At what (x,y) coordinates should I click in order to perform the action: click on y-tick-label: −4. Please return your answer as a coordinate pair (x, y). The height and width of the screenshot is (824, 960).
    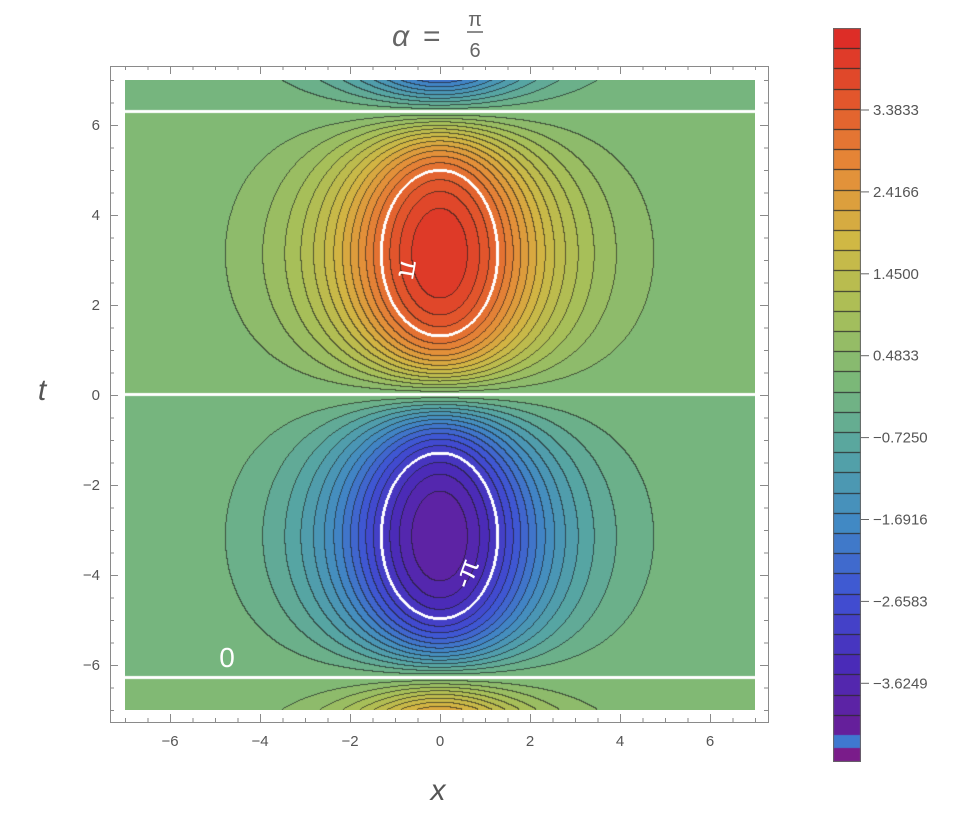
    Looking at the image, I should click on (91, 575).